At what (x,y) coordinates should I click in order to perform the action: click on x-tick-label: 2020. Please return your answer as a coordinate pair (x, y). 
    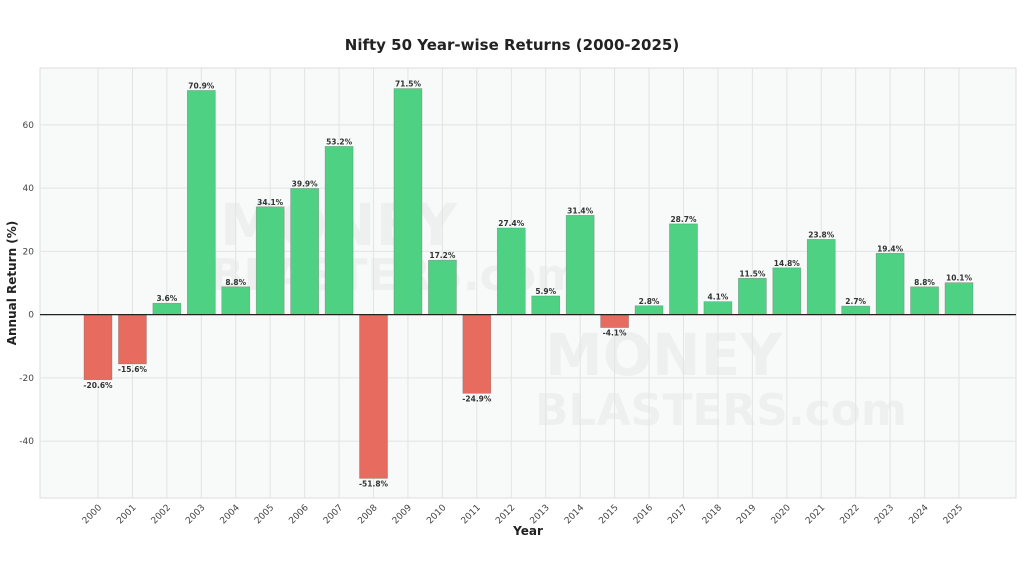
    Looking at the image, I should click on (781, 514).